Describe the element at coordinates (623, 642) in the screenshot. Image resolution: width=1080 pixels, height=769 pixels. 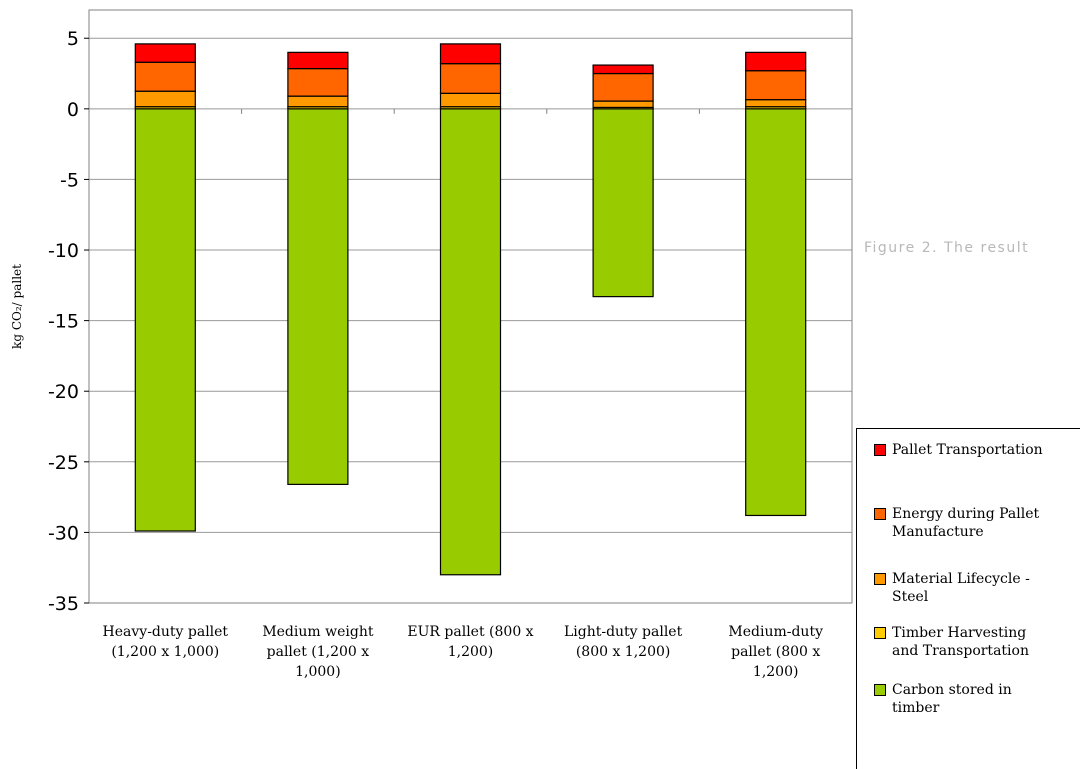
I see `x-category-label: Light-duty pallet (800 x 1,200)` at that location.